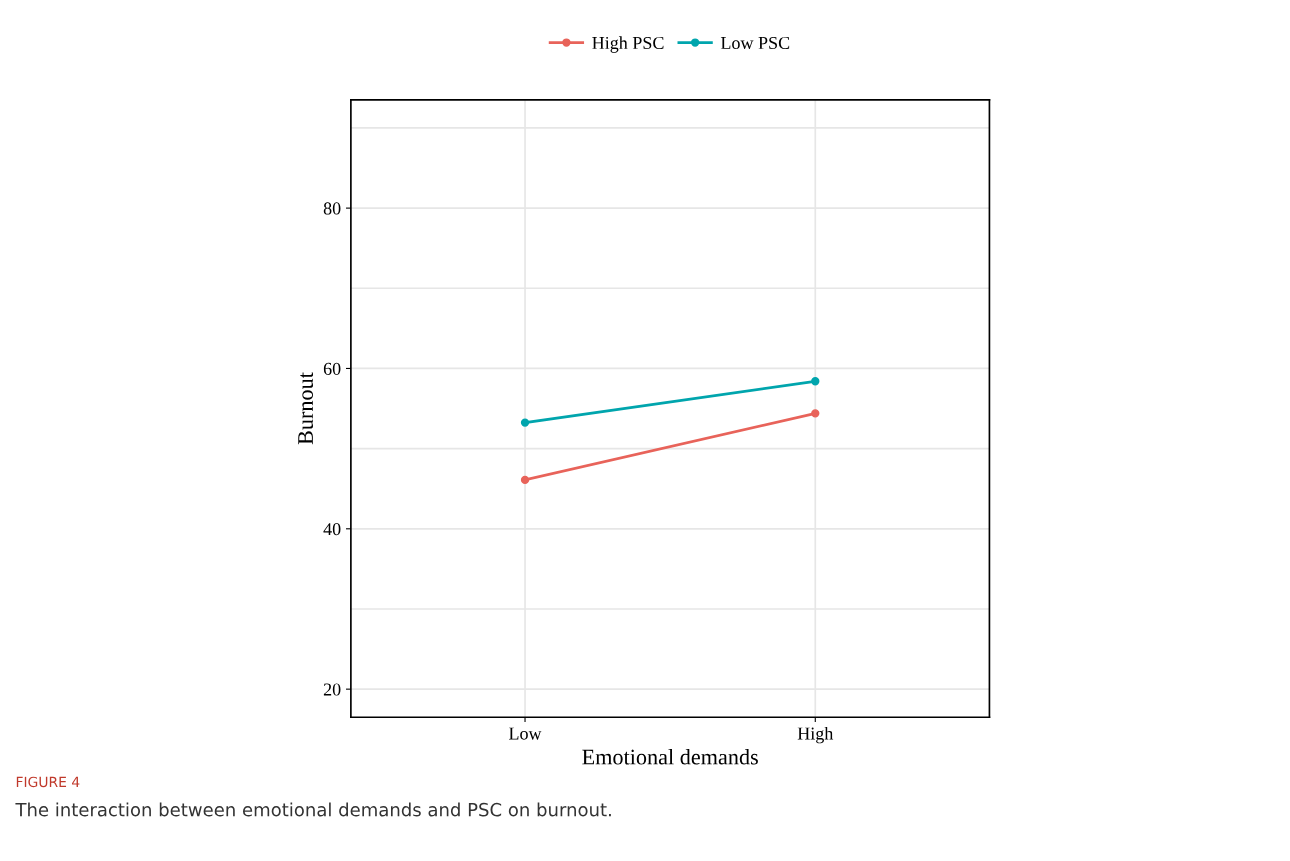  Describe the element at coordinates (313, 809) in the screenshot. I see `text: The interaction between emotional demands and PSC on burnout.` at that location.